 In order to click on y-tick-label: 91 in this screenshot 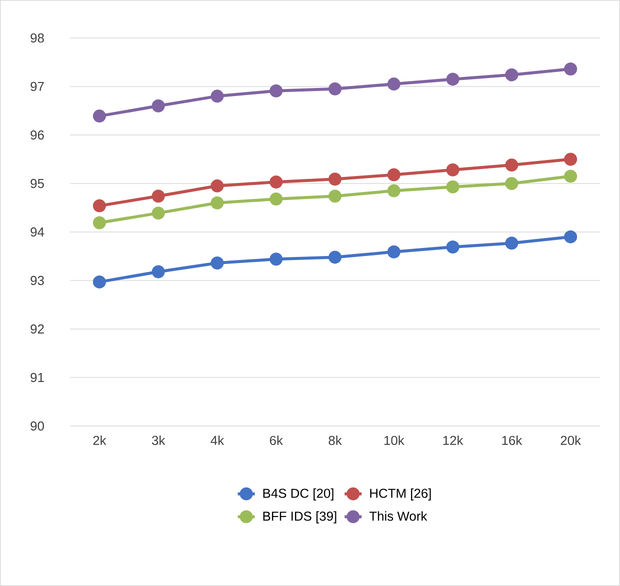, I will do `click(37, 377)`.